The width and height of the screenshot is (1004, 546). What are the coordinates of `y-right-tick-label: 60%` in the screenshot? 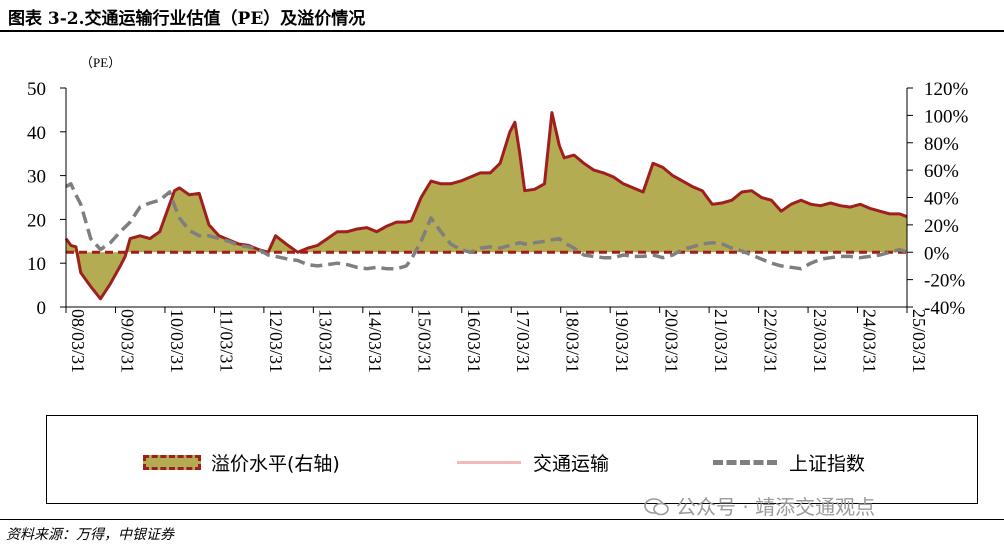 It's located at (941, 171).